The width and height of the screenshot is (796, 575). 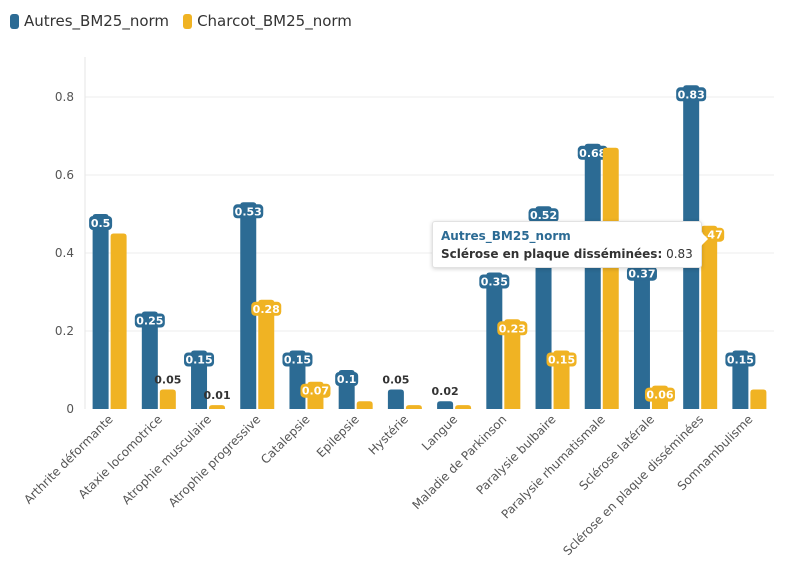 What do you see at coordinates (70, 409) in the screenshot?
I see `y-tick-label: 0` at bounding box center [70, 409].